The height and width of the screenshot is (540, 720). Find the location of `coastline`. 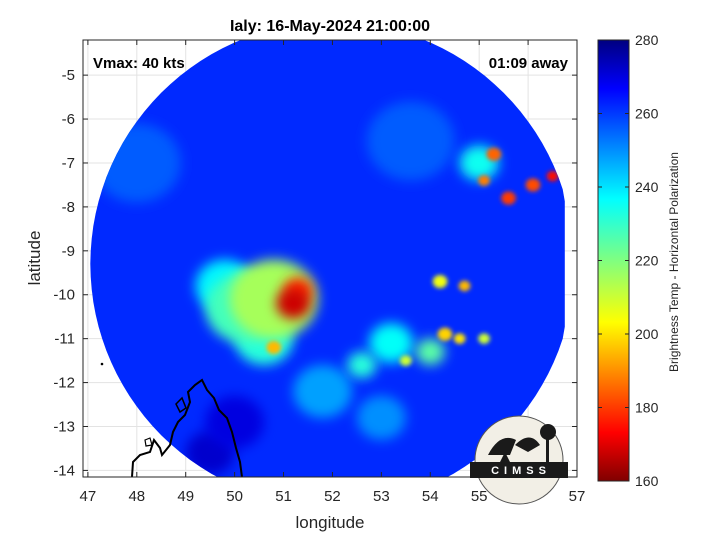

coastline is located at coordinates (171, 419).